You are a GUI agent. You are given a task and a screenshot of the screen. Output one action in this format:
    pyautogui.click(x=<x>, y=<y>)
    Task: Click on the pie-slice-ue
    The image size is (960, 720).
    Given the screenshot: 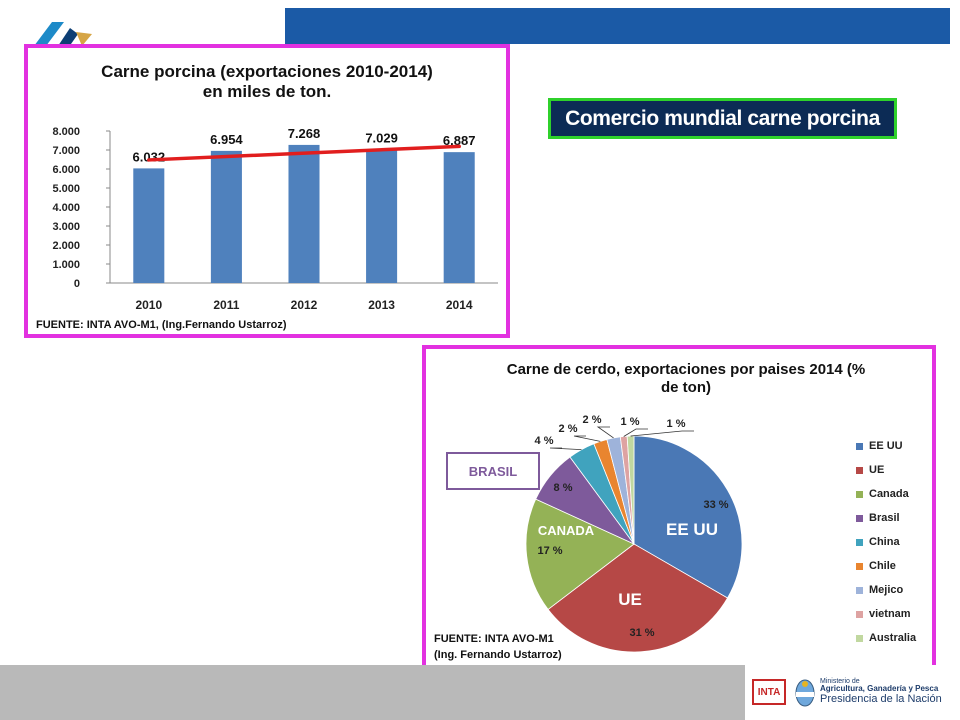 What is the action you would take?
    pyautogui.click(x=638, y=598)
    